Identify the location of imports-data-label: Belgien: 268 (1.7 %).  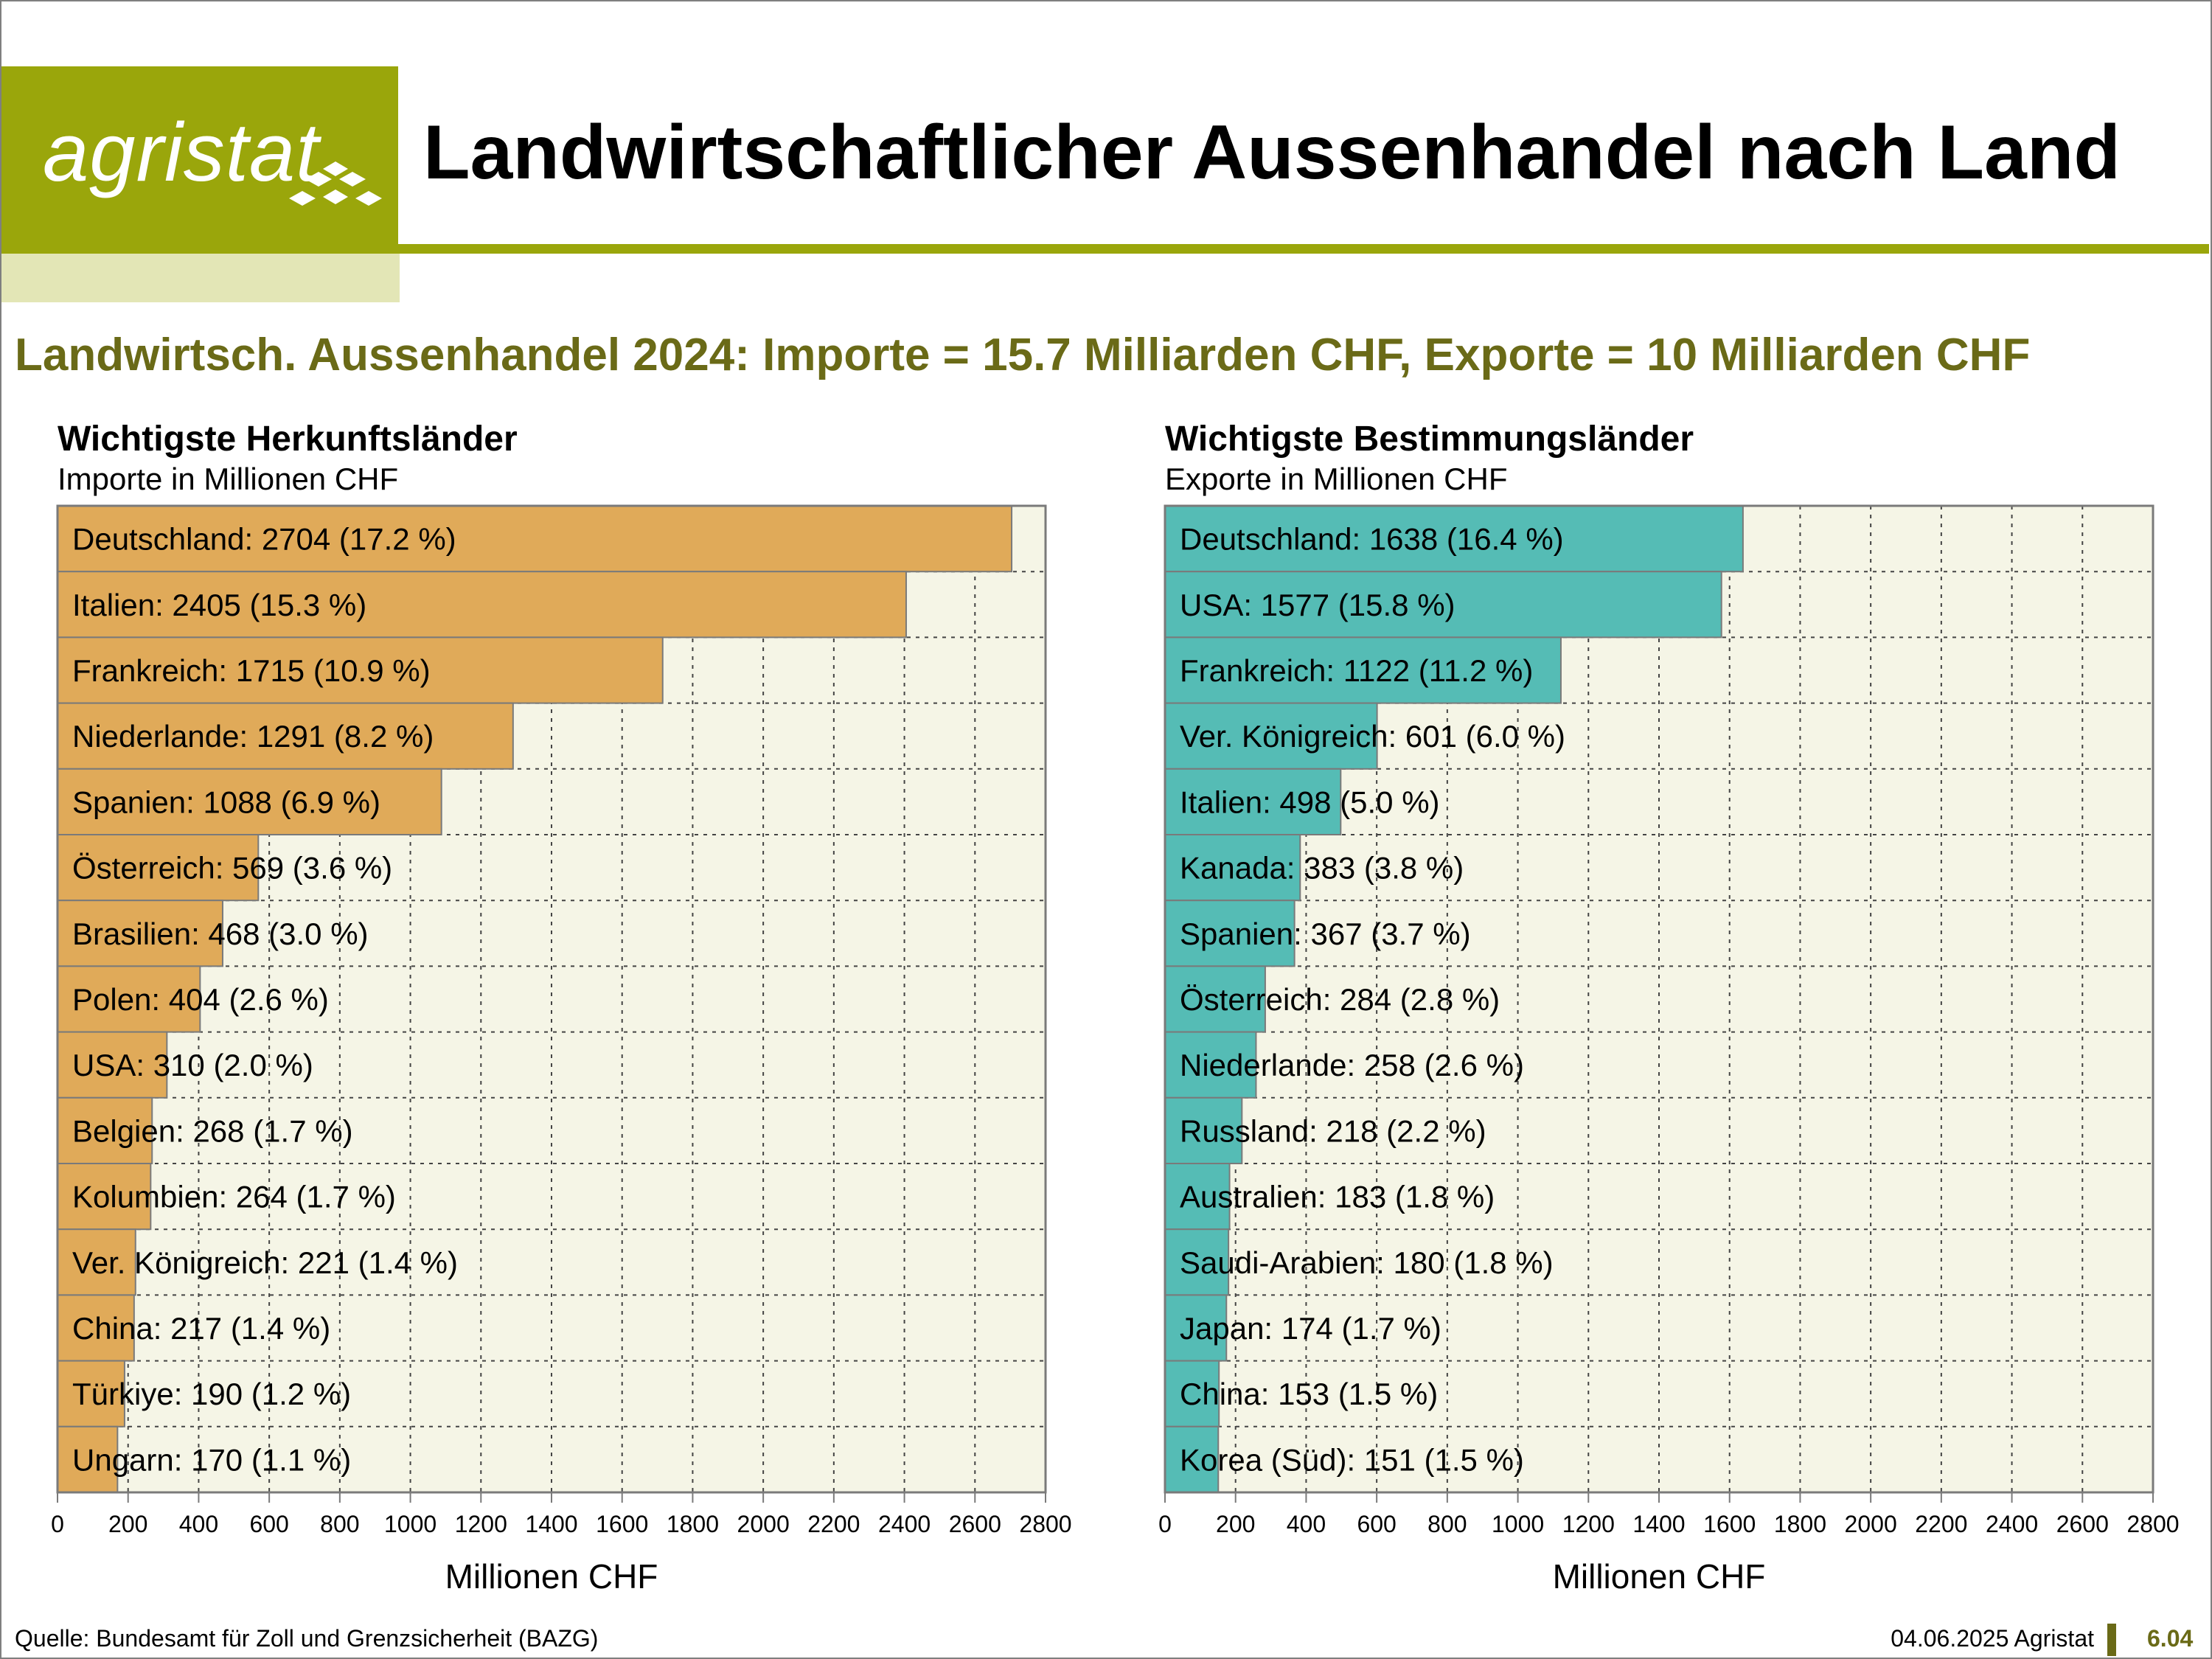
(212, 1130).